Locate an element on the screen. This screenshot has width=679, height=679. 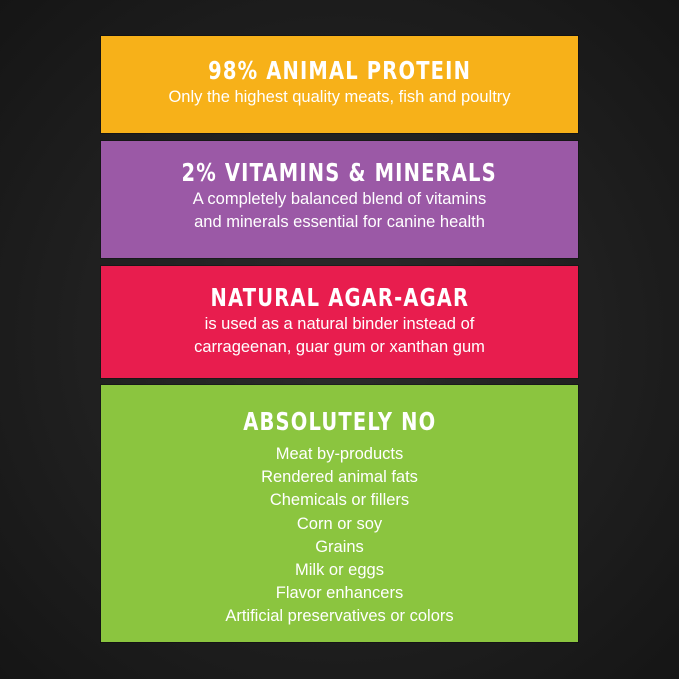
panel-title: ABSOLUTELY NO is located at coordinates (339, 421).